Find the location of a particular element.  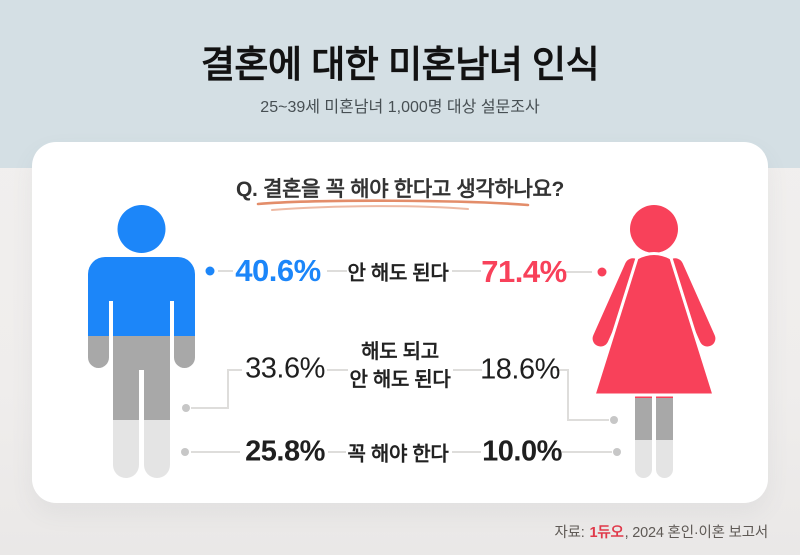

male-figure-icon is located at coordinates (141, 341).